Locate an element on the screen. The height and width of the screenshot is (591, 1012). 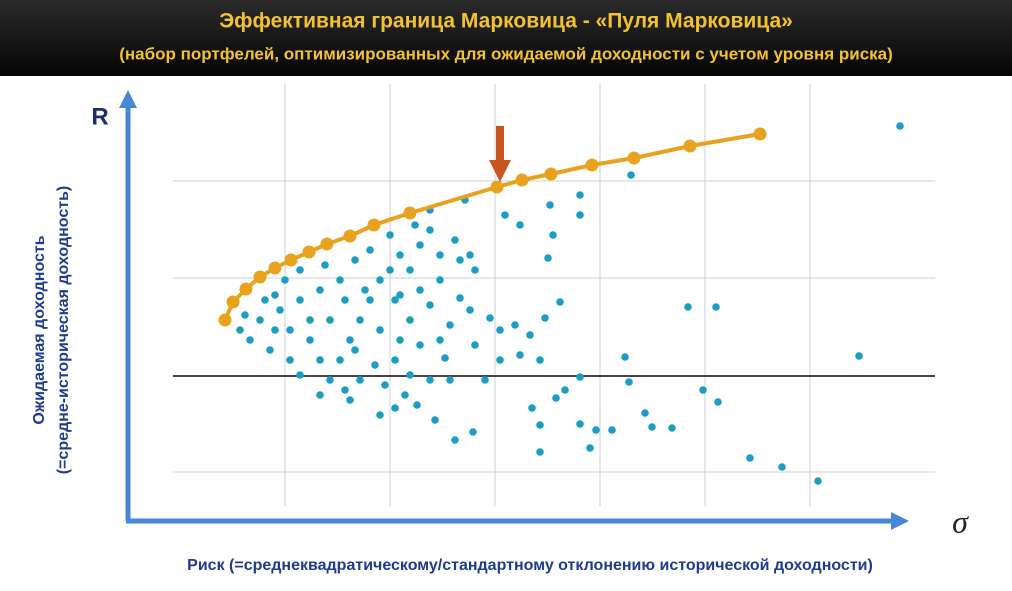
header-band is located at coordinates (506, 38).